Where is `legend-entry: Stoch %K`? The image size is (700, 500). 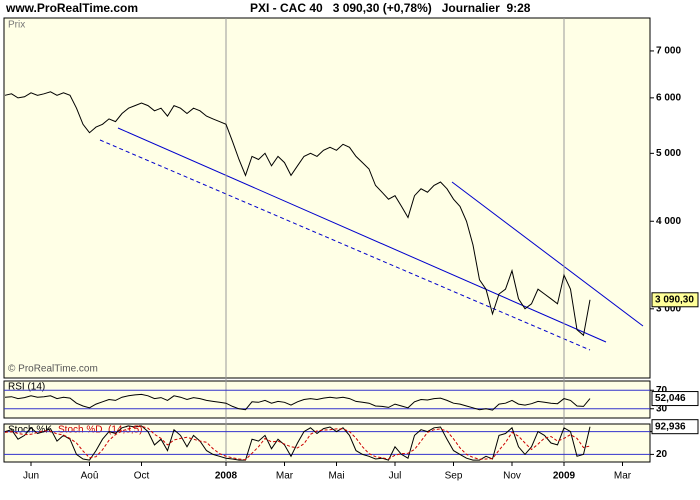
legend-entry: Stoch %K is located at coordinates (30, 430).